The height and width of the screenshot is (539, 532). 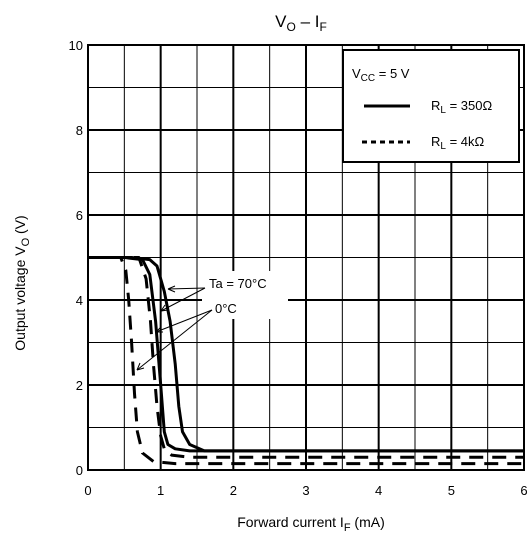 I want to click on legend-entry-solid: RL = 350Ω, so click(x=461, y=107).